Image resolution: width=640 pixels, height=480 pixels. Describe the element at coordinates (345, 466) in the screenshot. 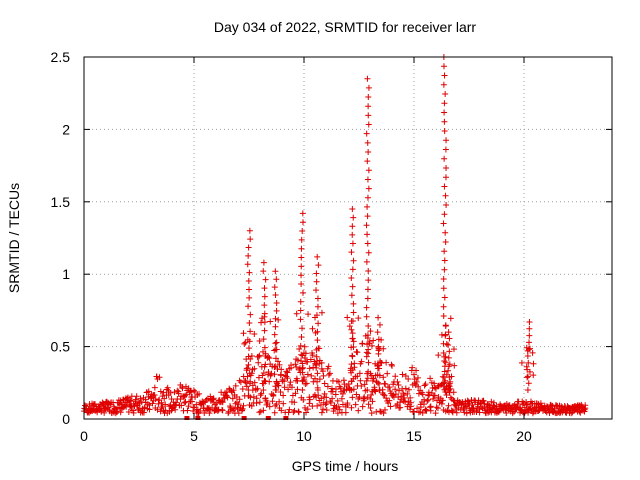

I see `x-axis-title: GPS time / hours` at that location.